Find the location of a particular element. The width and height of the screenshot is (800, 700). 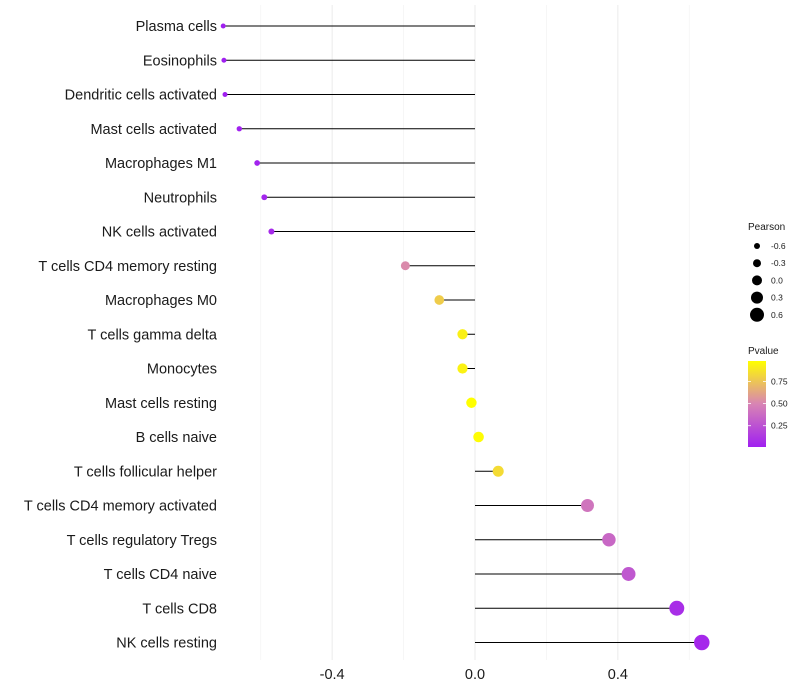

category-label: T cells CD8 is located at coordinates (179, 609).